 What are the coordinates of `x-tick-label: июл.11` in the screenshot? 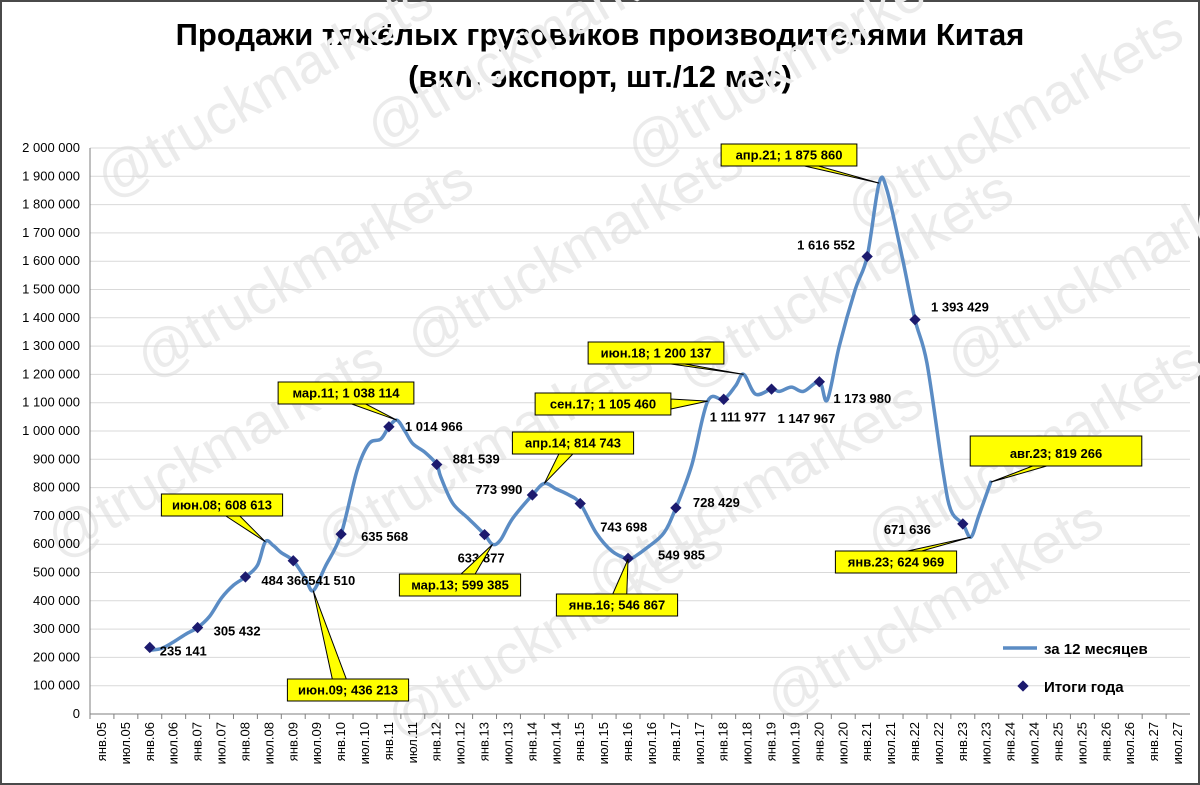 It's located at (412, 742).